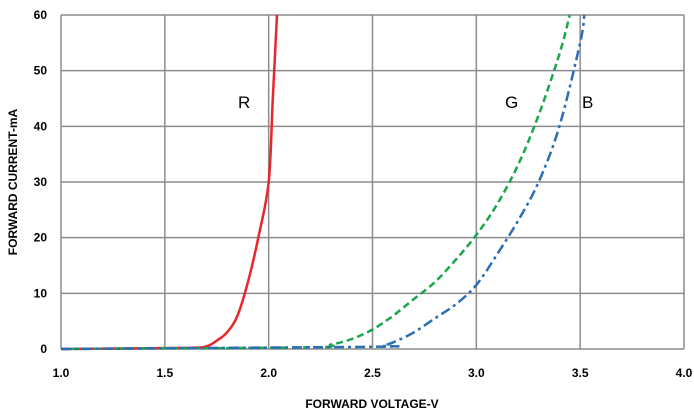 Image resolution: width=694 pixels, height=414 pixels. I want to click on x-tick-label: 3.5, so click(580, 373).